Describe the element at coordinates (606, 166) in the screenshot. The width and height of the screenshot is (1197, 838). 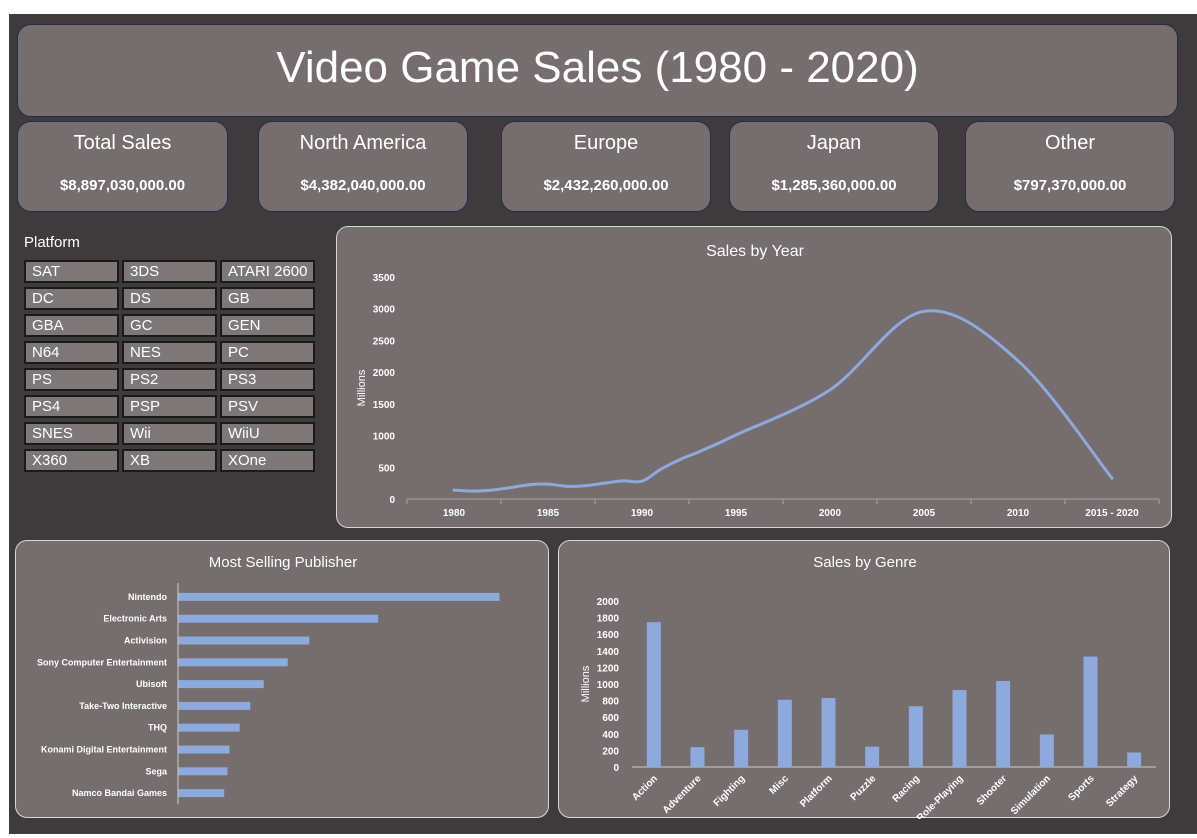
I see `kpi-card-europe: Europe $2,432,260,000.00` at that location.